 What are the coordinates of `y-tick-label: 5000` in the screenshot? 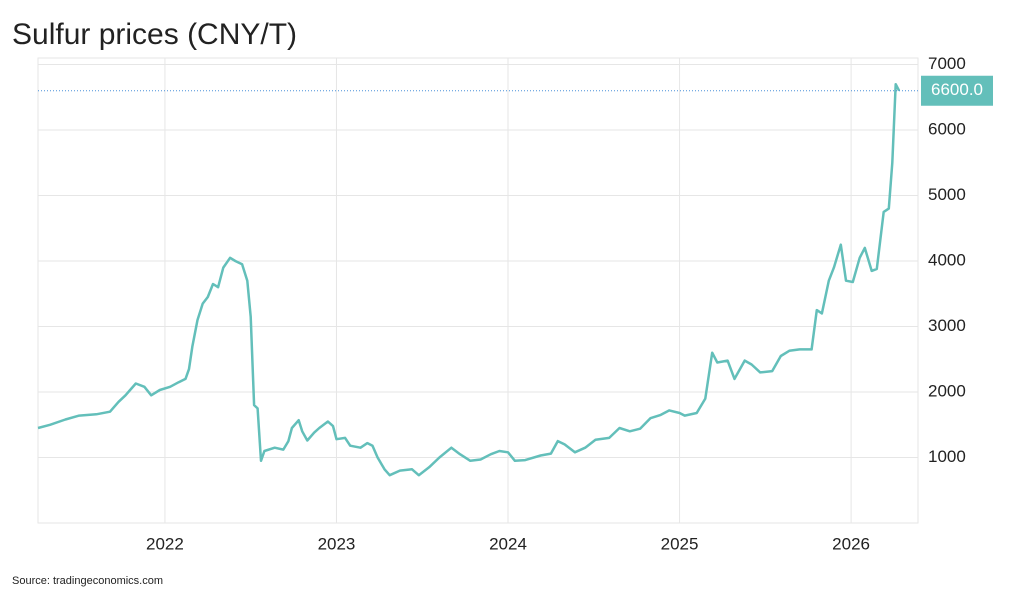 It's located at (947, 194).